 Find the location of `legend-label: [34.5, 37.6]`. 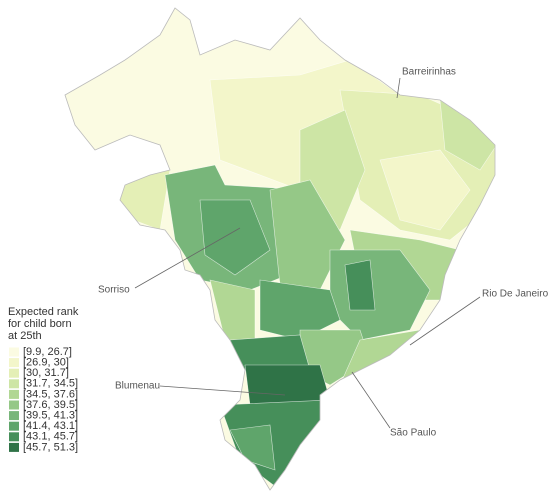

legend-label: [34.5, 37.6] is located at coordinates (50, 394).